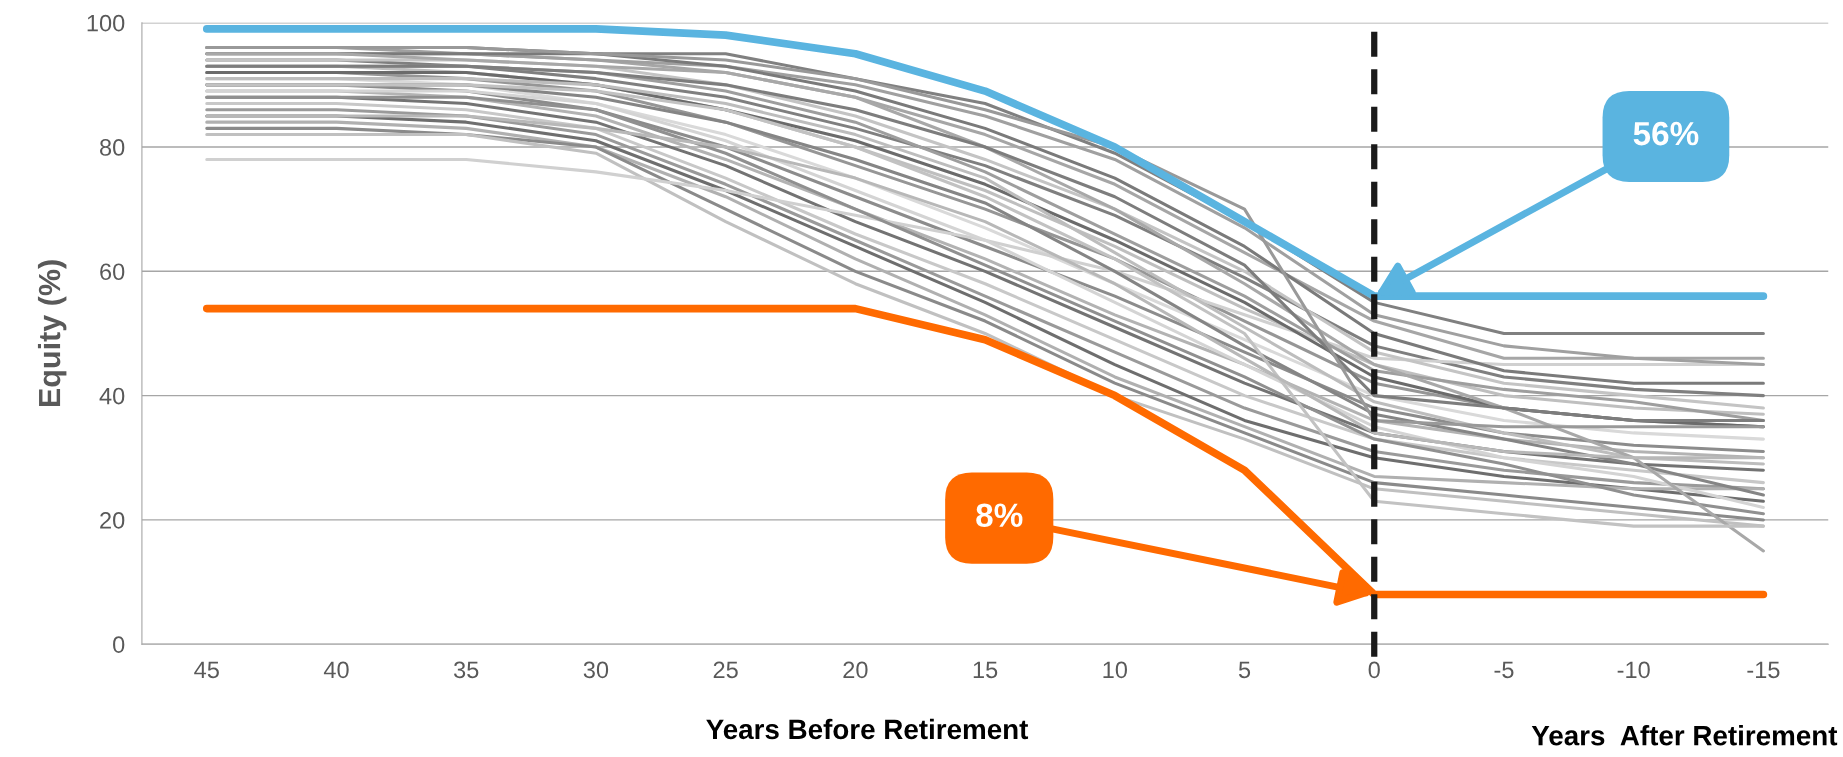  Describe the element at coordinates (985, 670) in the screenshot. I see `x-tick-label: 15` at that location.